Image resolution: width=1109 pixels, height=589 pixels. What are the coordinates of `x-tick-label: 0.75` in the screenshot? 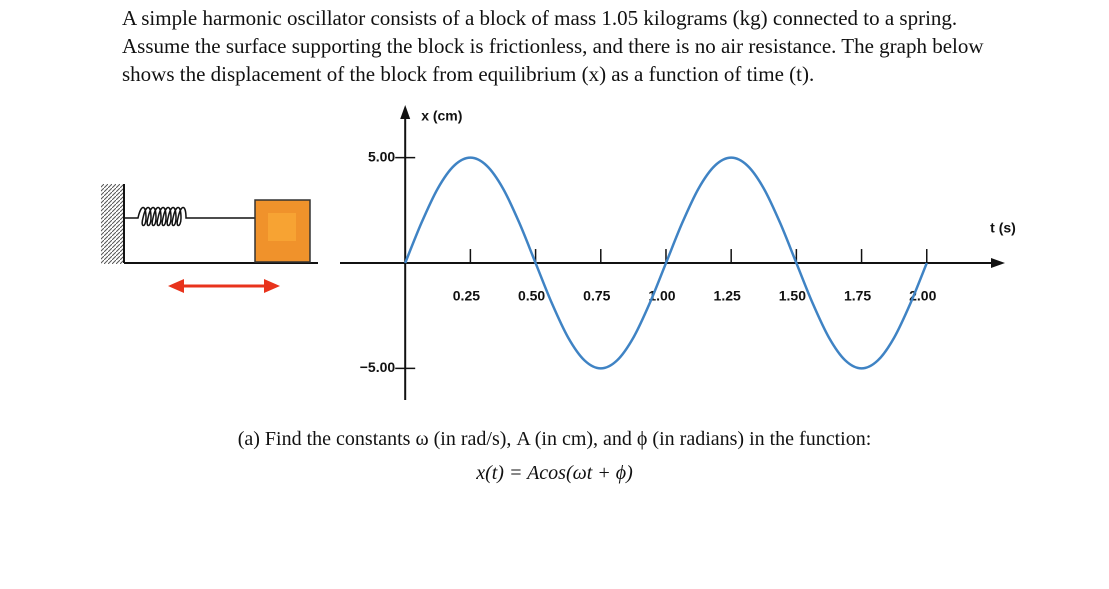 It's located at (596, 296).